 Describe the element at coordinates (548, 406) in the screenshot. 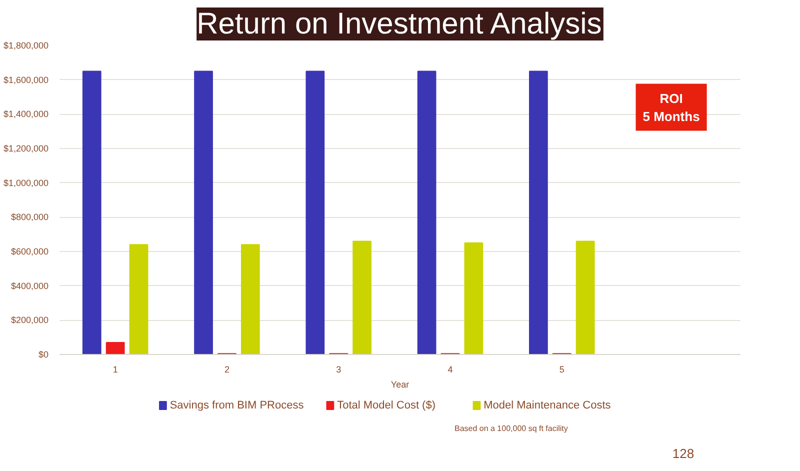

I see `legend-label: Model Maintenance Costs` at that location.